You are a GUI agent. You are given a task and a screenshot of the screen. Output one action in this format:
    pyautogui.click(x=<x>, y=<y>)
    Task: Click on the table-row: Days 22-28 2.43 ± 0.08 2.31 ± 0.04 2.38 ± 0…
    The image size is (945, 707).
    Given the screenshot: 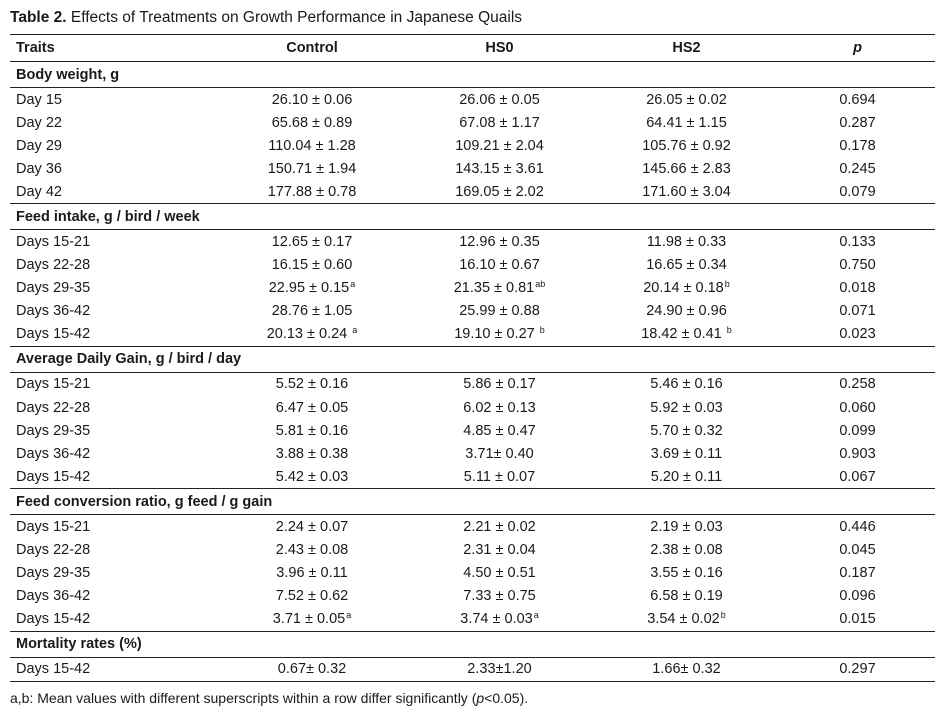 What is the action you would take?
    pyautogui.click(x=472, y=550)
    